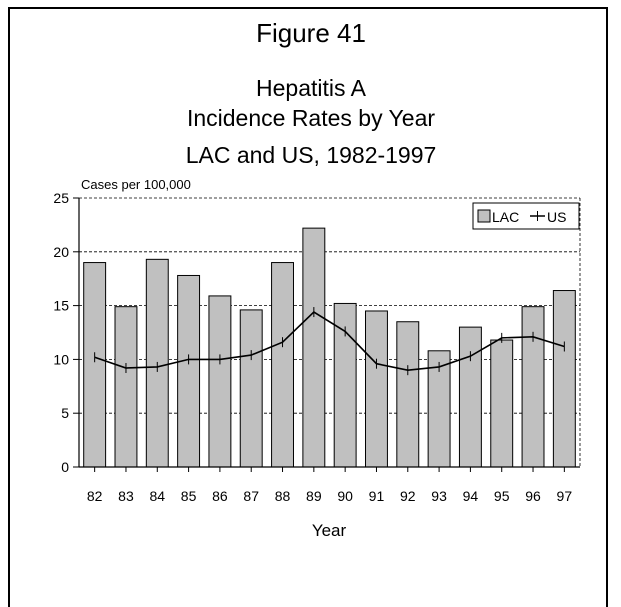  I want to click on x-tick-label: 95, so click(502, 496).